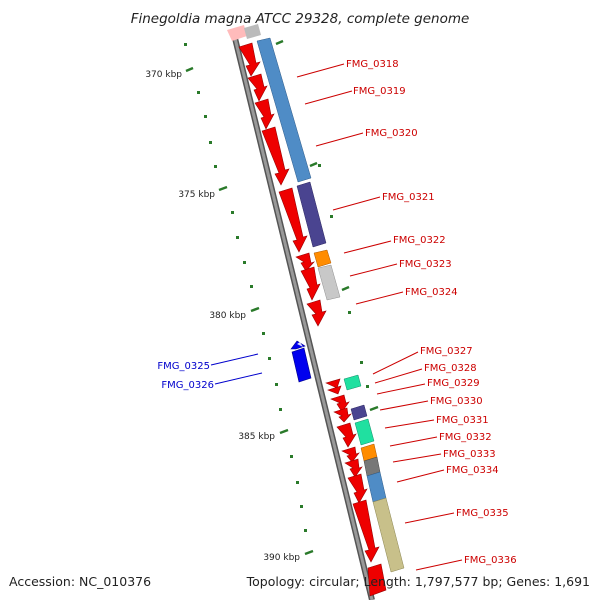 The height and width of the screenshot is (600, 600). I want to click on cds-arrow-0320a, so click(264, 114).